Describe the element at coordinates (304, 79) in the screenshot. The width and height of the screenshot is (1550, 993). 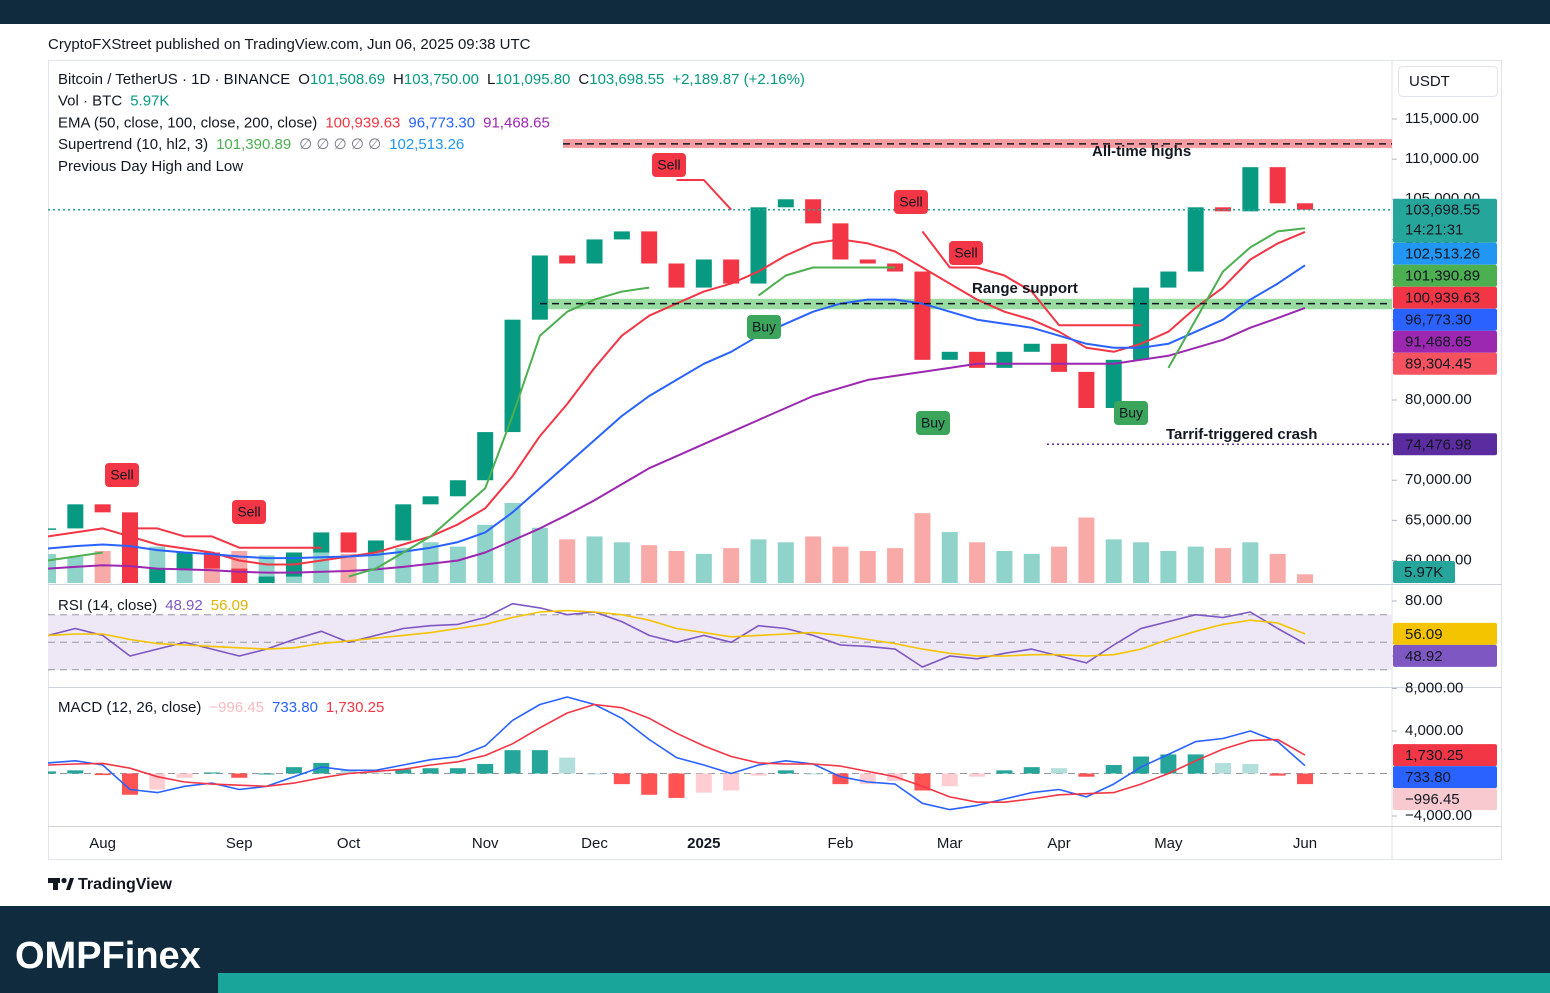
I see `legend-item: O` at that location.